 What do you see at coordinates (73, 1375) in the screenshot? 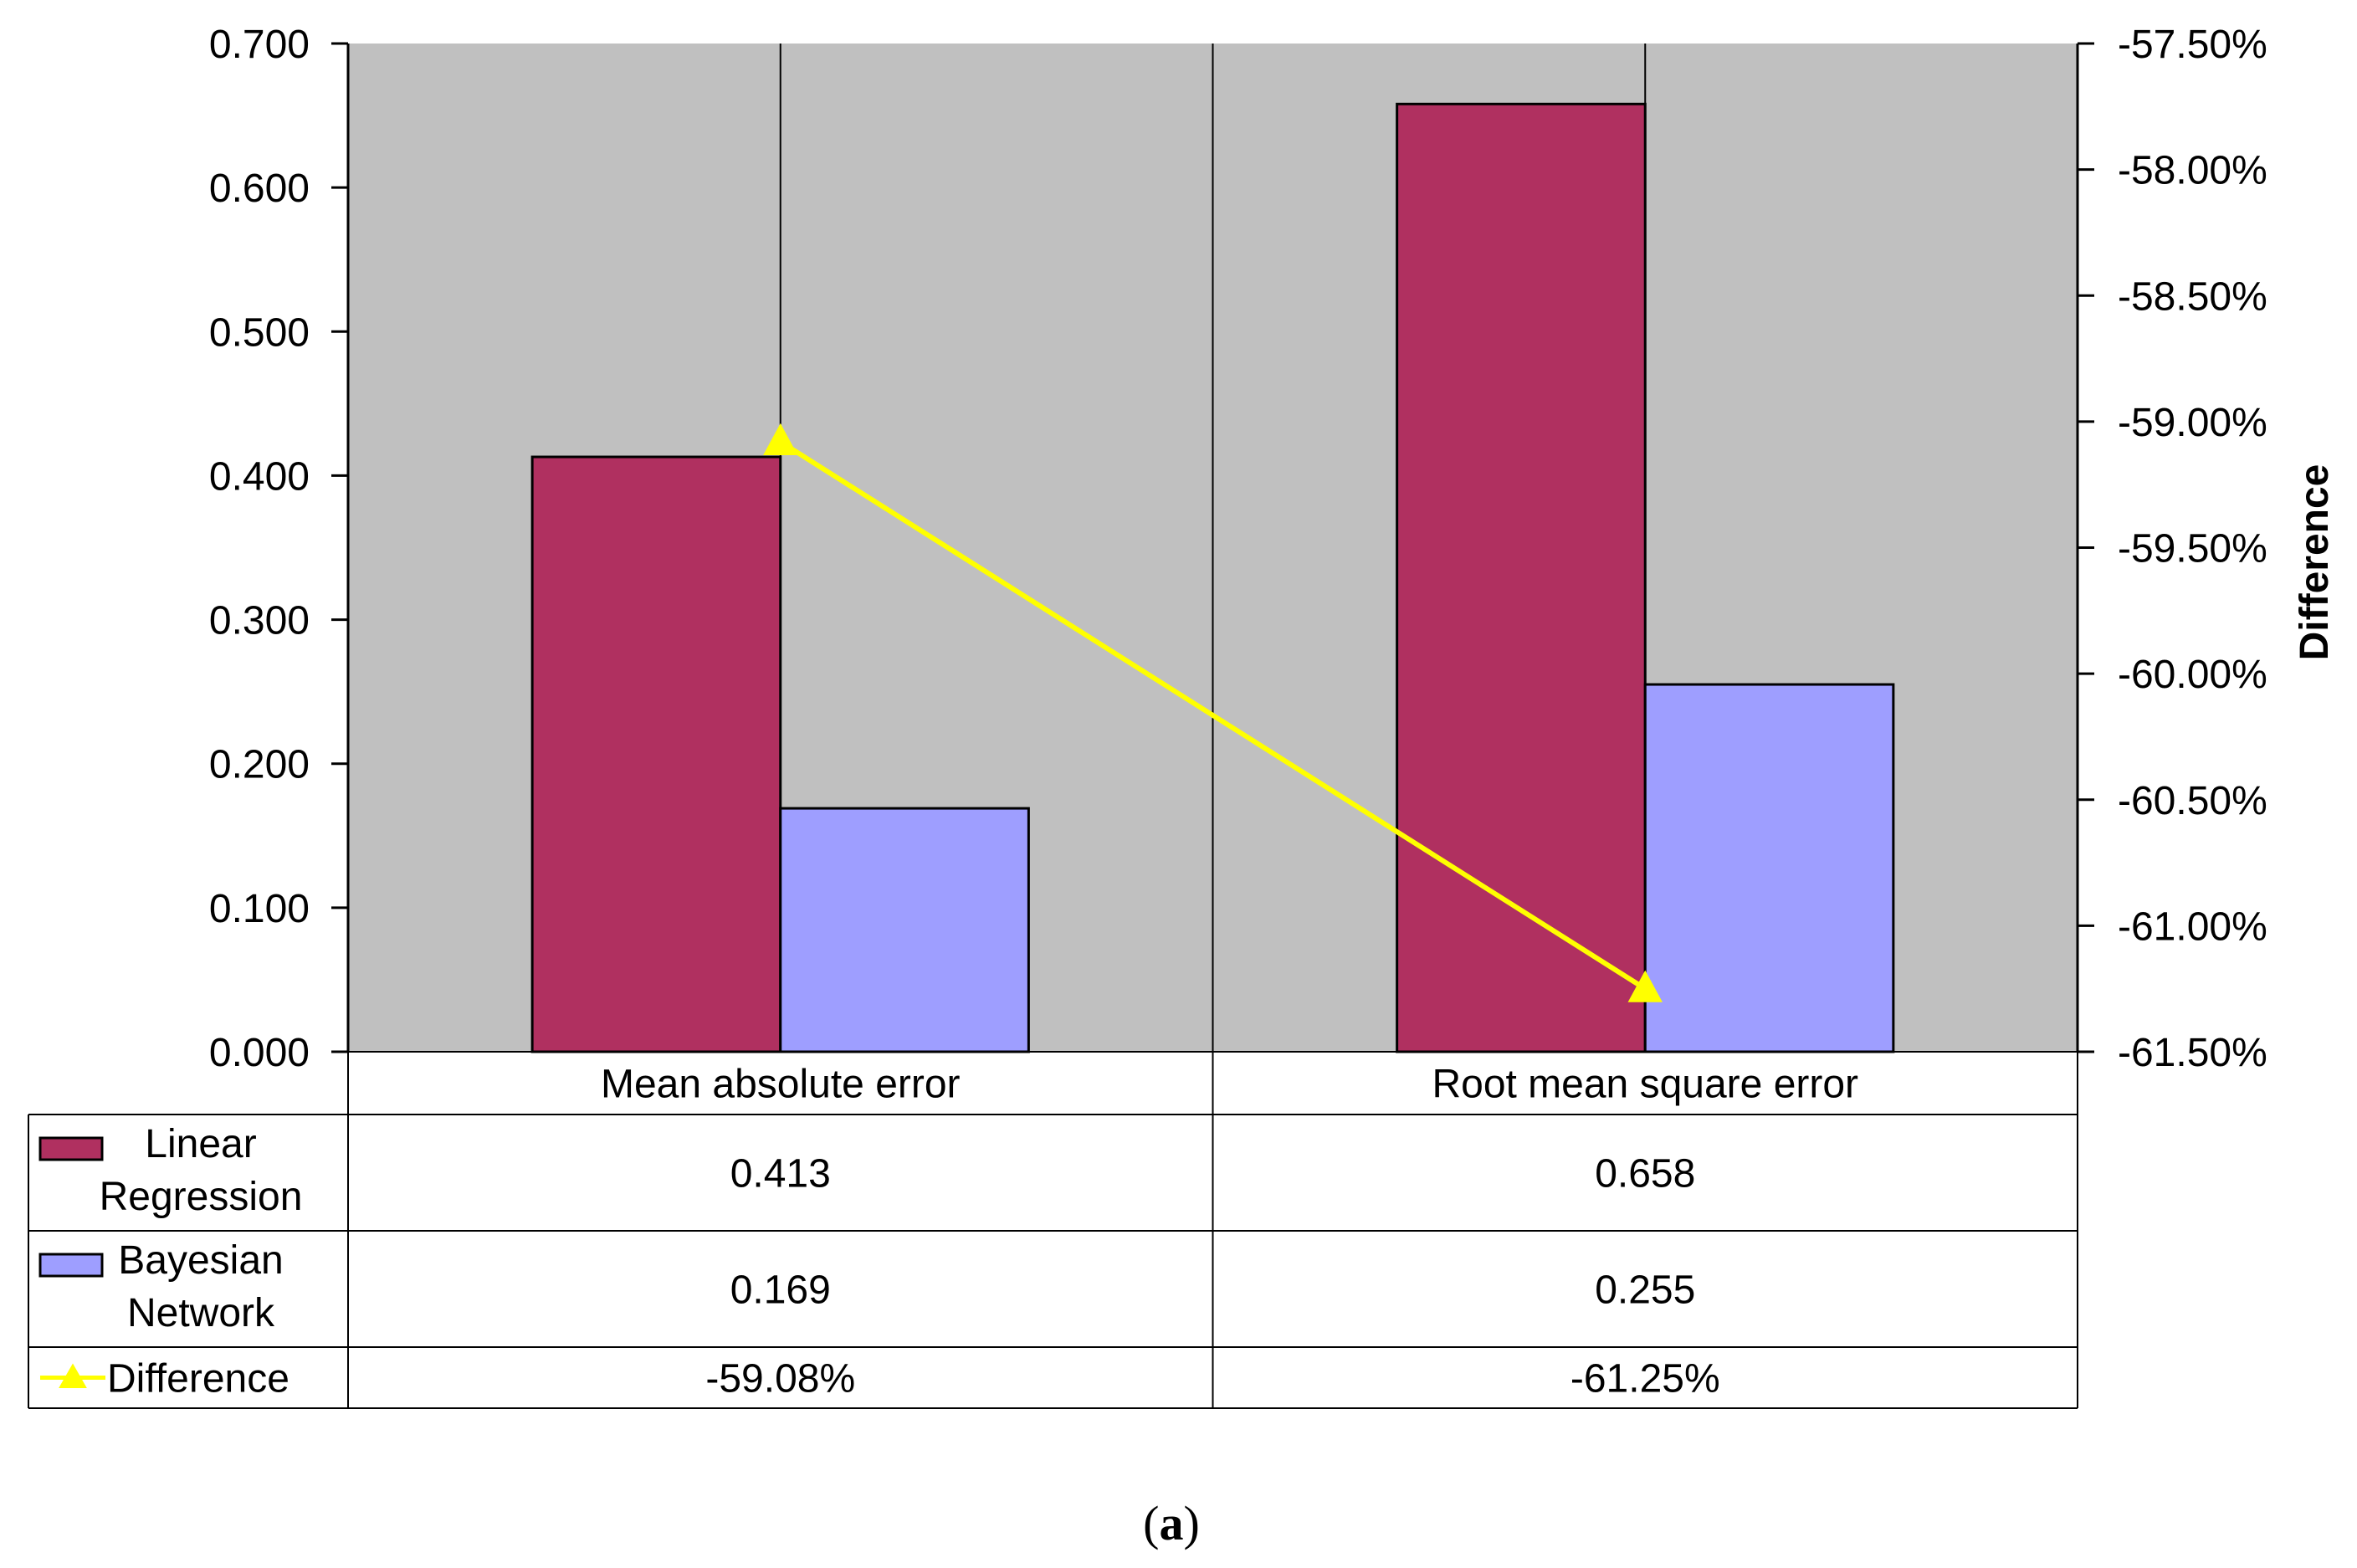
I see `legend-key-triangle` at bounding box center [73, 1375].